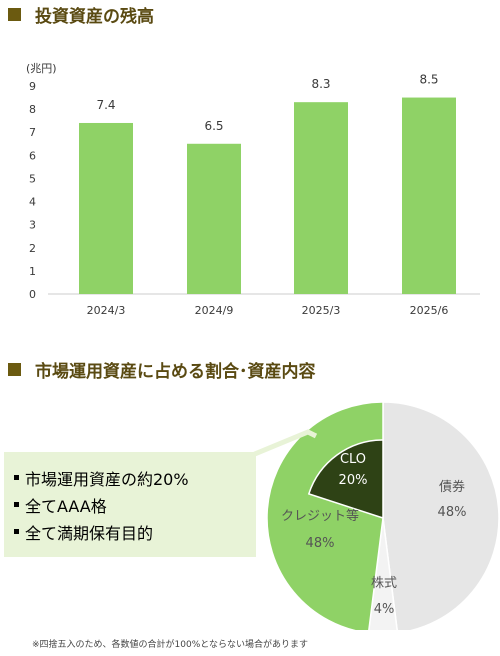  What do you see at coordinates (214, 310) in the screenshot?
I see `x-tick-label: 2024/9` at bounding box center [214, 310].